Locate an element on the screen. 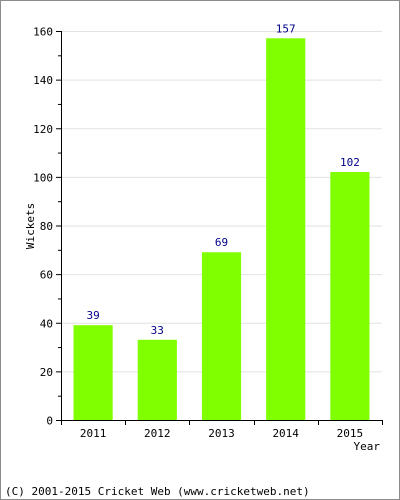  bar-value-label: 102 is located at coordinates (350, 162).